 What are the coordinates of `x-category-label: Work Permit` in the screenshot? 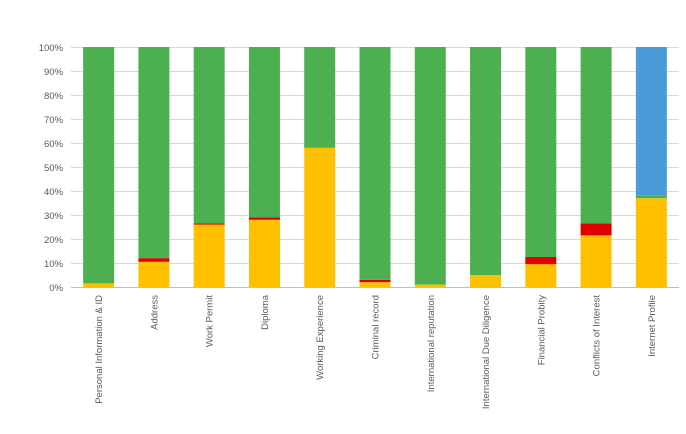 It's located at (210, 321).